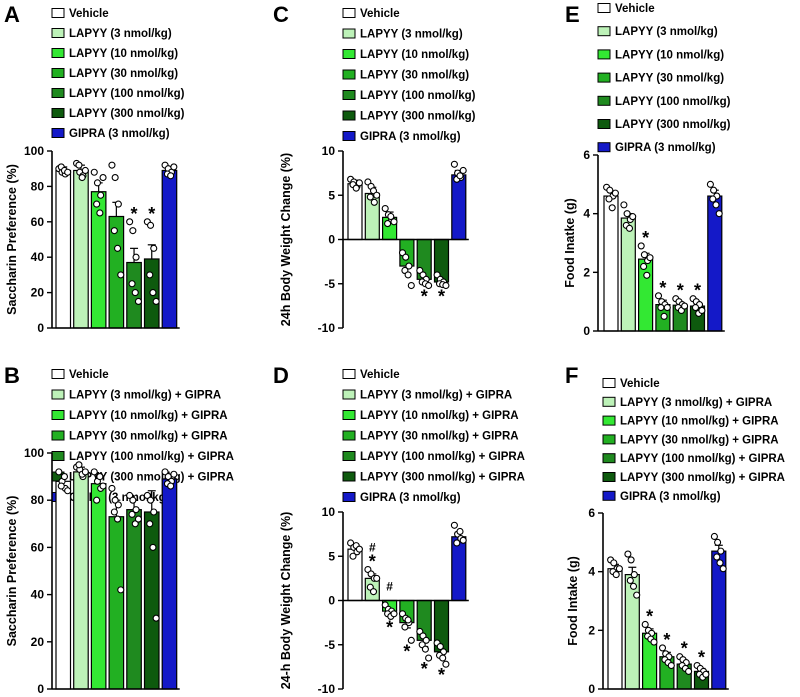 This screenshot has height=697, width=800. What do you see at coordinates (331, 556) in the screenshot?
I see `y-tick-label: 5` at bounding box center [331, 556].